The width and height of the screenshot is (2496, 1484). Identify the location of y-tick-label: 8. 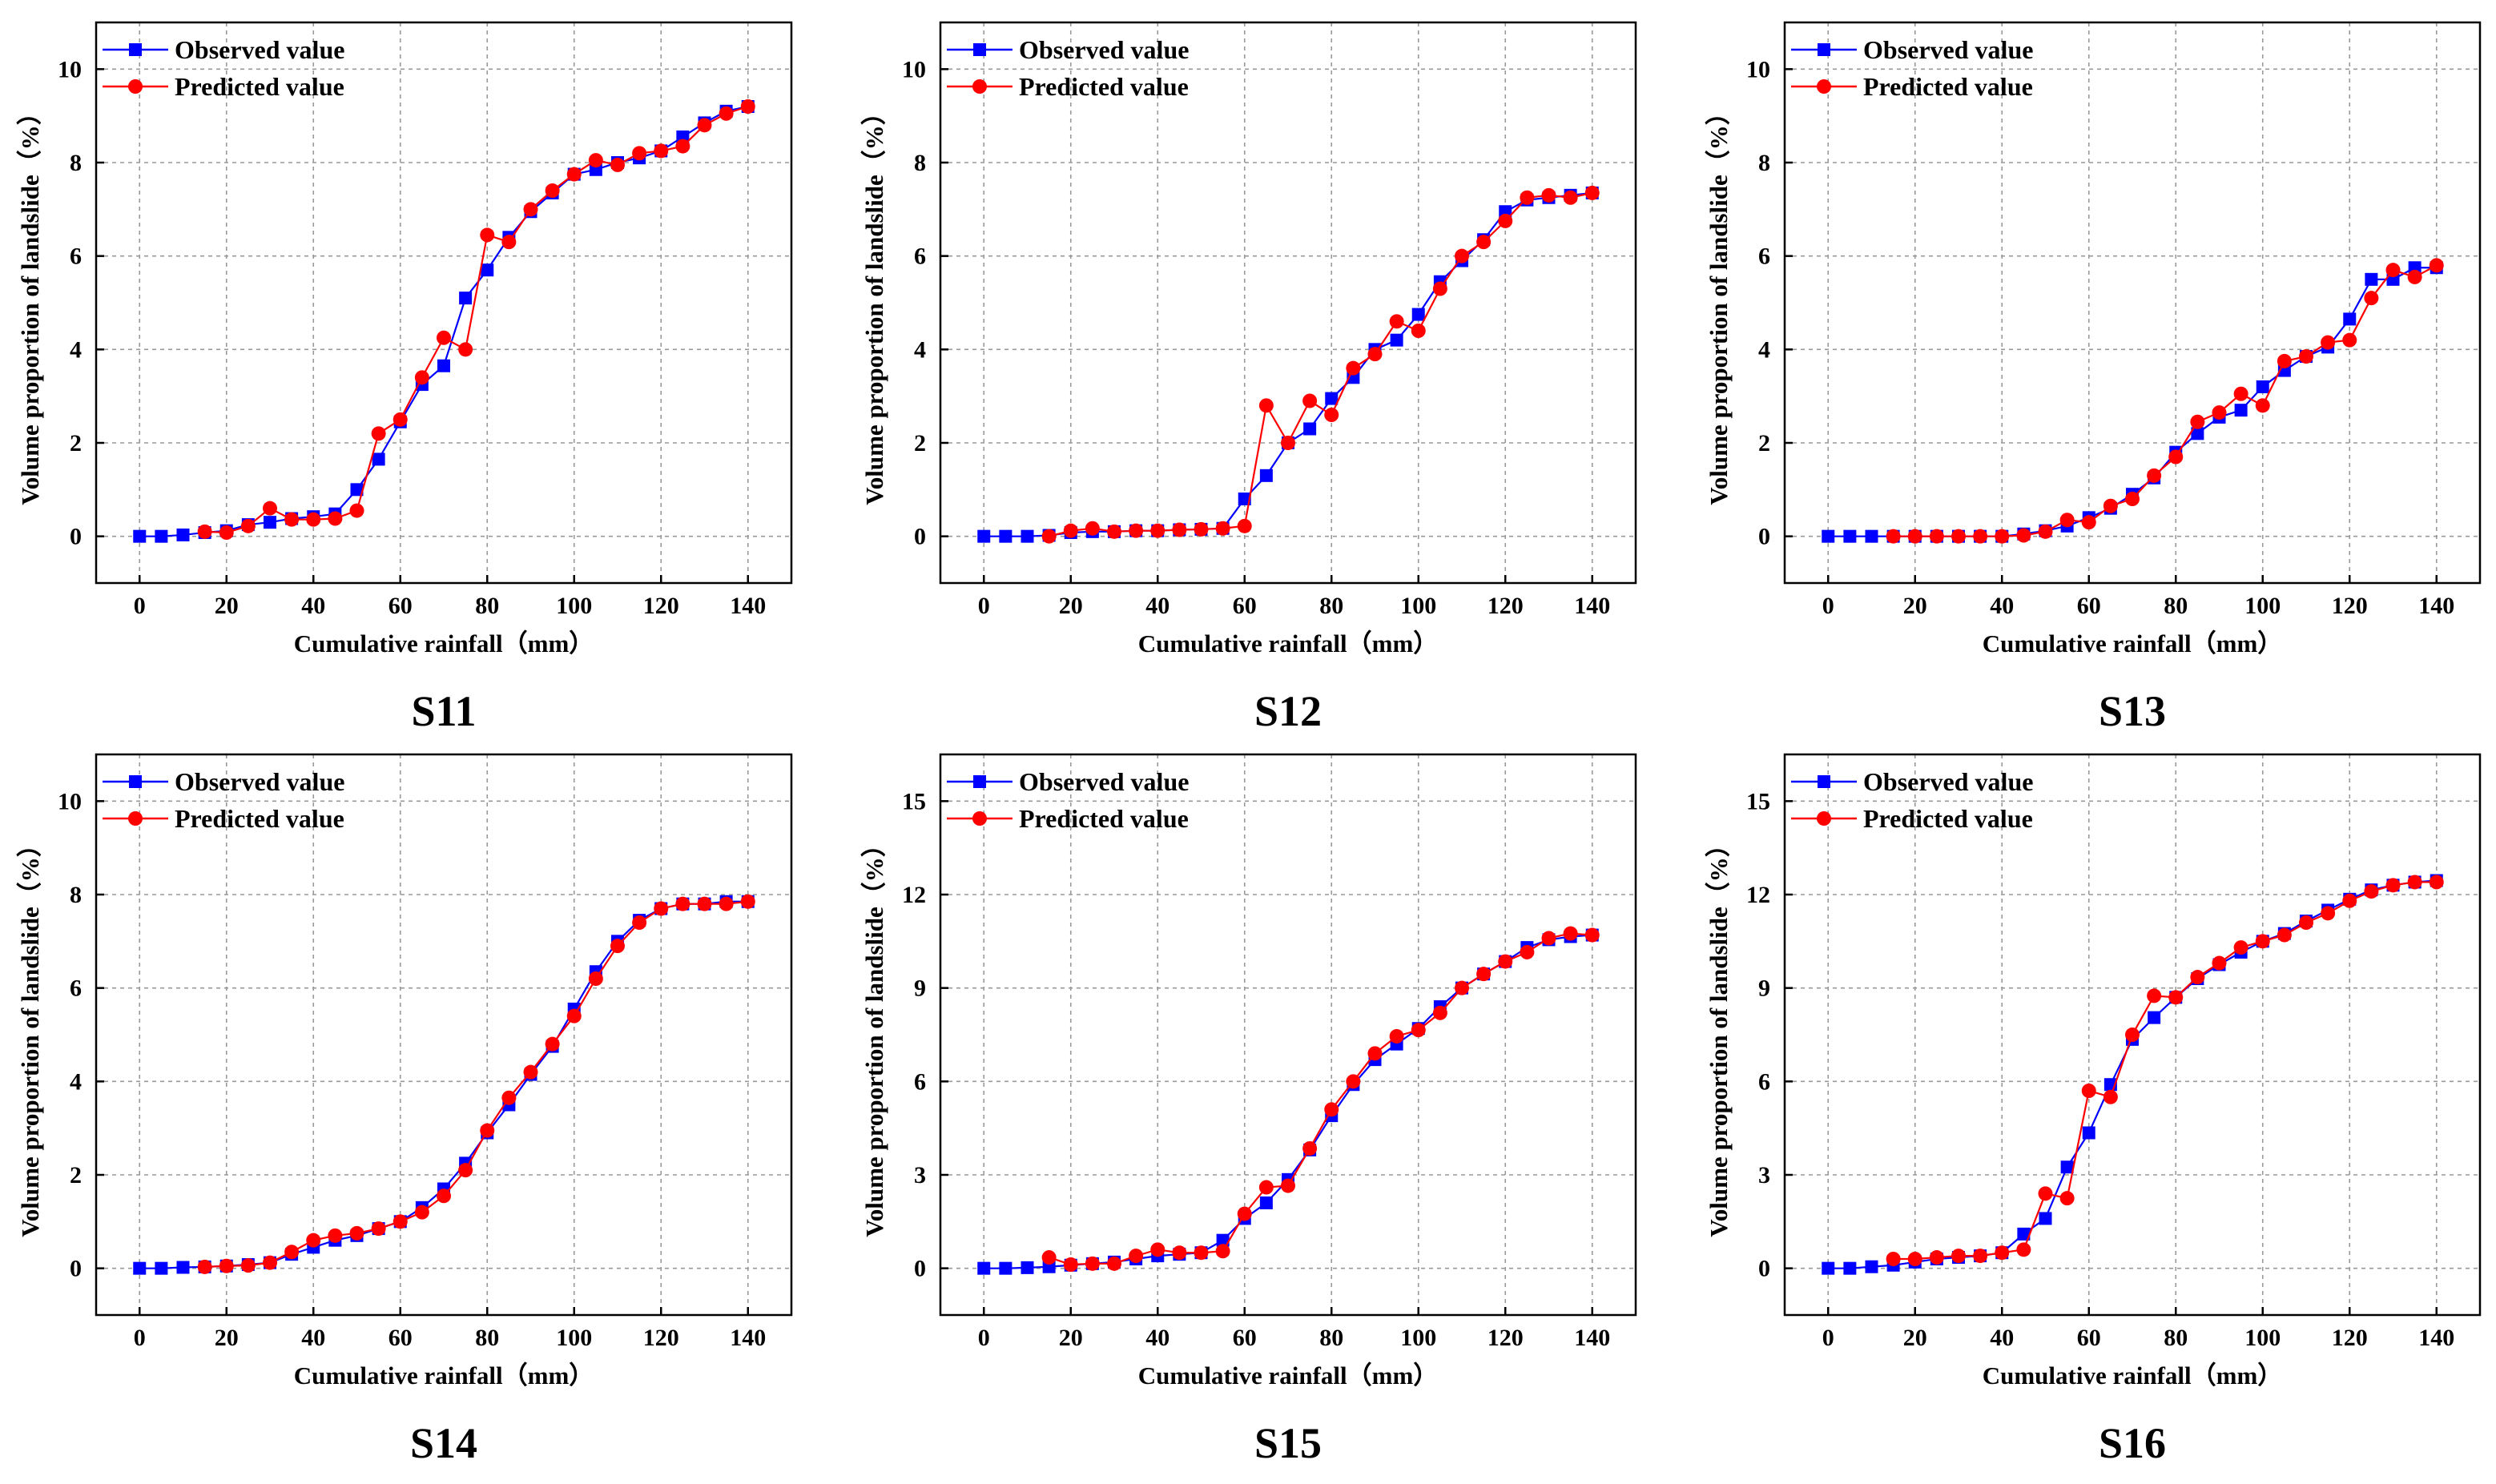
(76, 895).